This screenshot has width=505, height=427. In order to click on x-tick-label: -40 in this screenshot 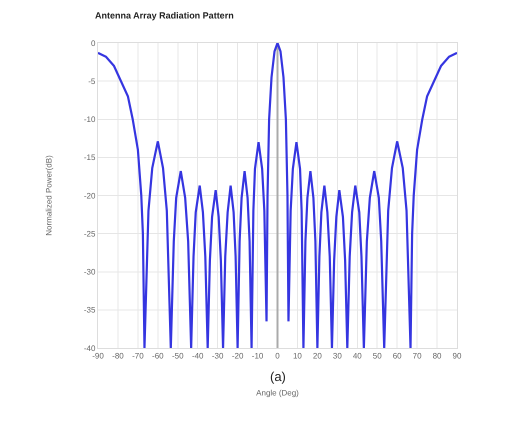, I will do `click(198, 356)`.